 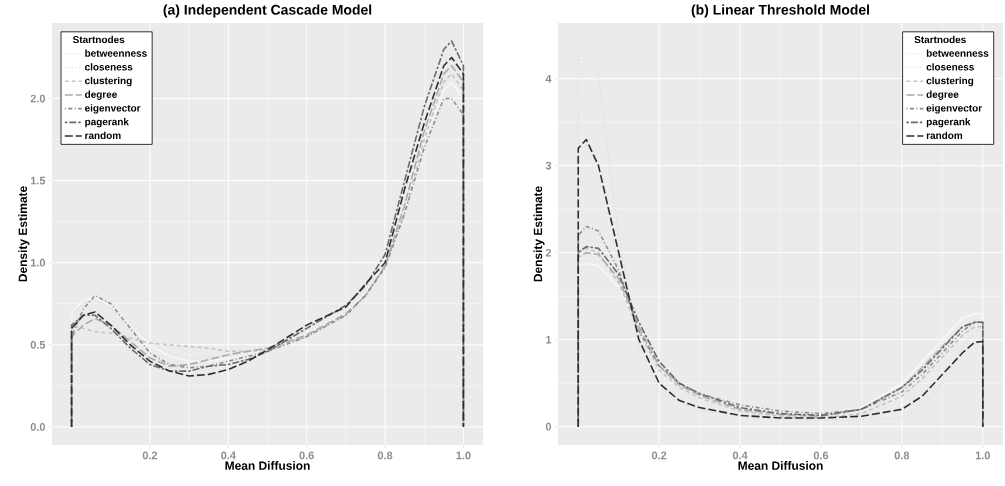 What do you see at coordinates (38, 262) in the screenshot?
I see `y-tick-label: 1.0` at bounding box center [38, 262].